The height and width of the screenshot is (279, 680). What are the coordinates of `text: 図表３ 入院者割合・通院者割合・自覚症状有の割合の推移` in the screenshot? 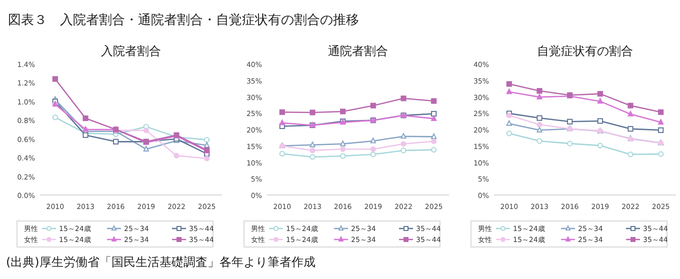 It's located at (183, 20).